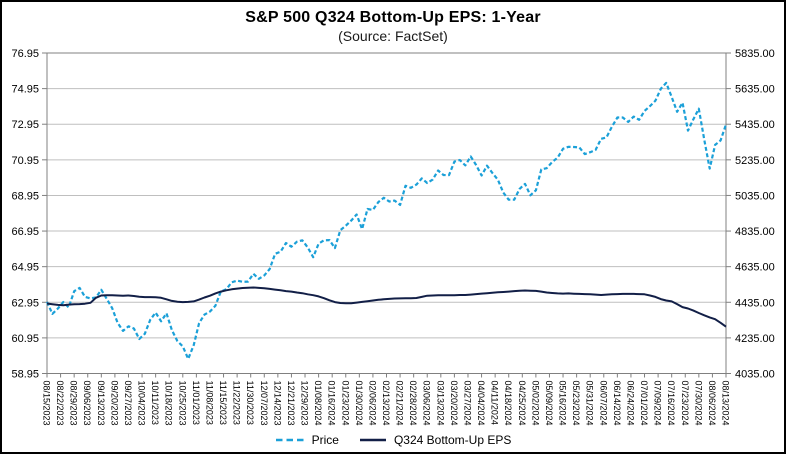 The height and width of the screenshot is (454, 786). Describe the element at coordinates (685, 403) in the screenshot. I see `svg-text: 07/23/2024` at that location.